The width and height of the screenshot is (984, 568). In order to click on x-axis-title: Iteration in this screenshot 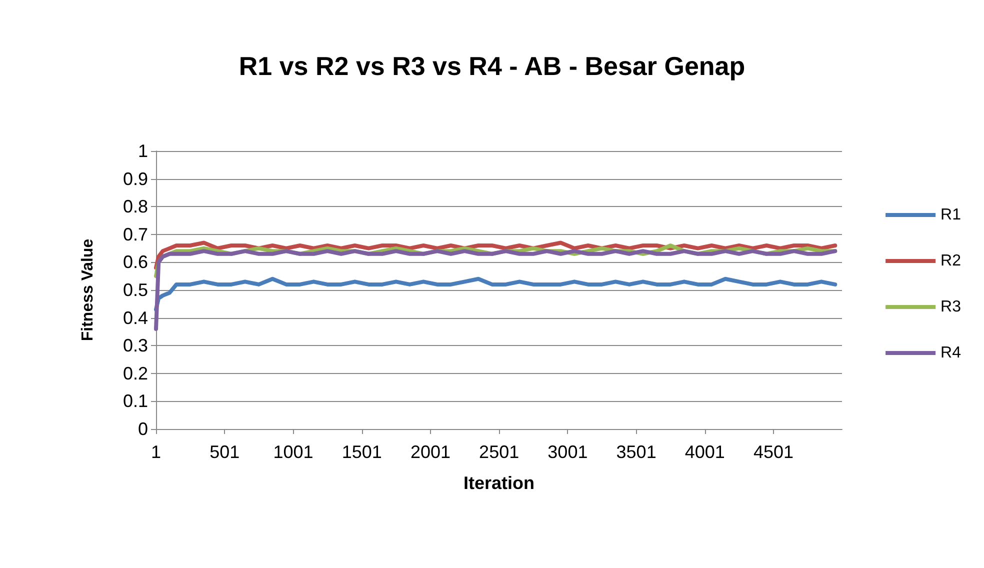, I will do `click(499, 483)`.